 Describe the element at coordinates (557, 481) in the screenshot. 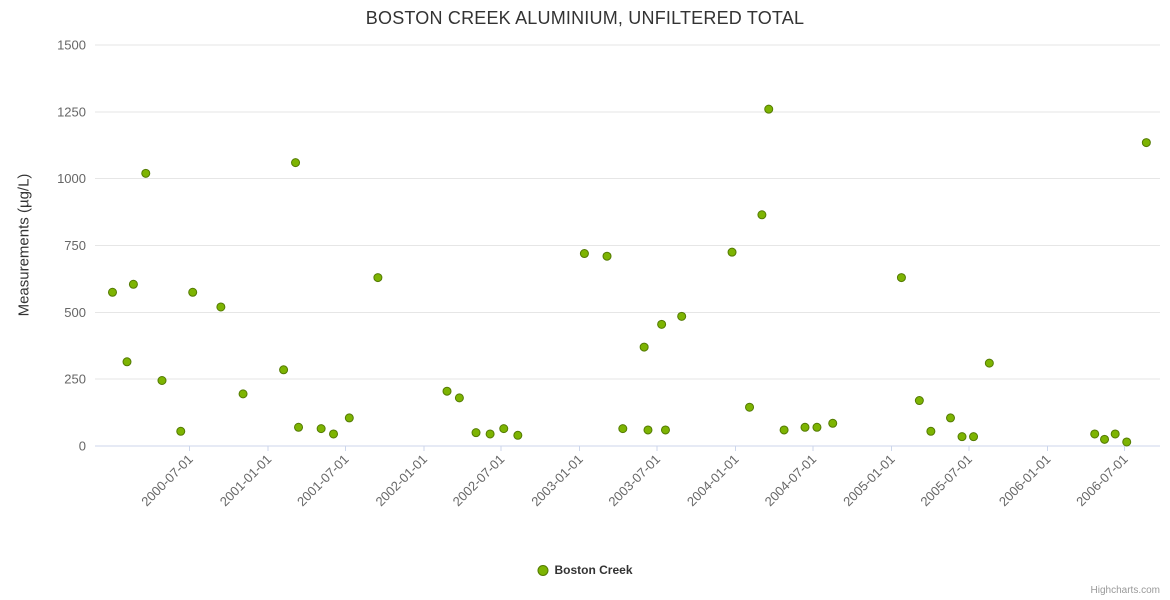

I see `x-tick-label: 2003-01-01` at that location.